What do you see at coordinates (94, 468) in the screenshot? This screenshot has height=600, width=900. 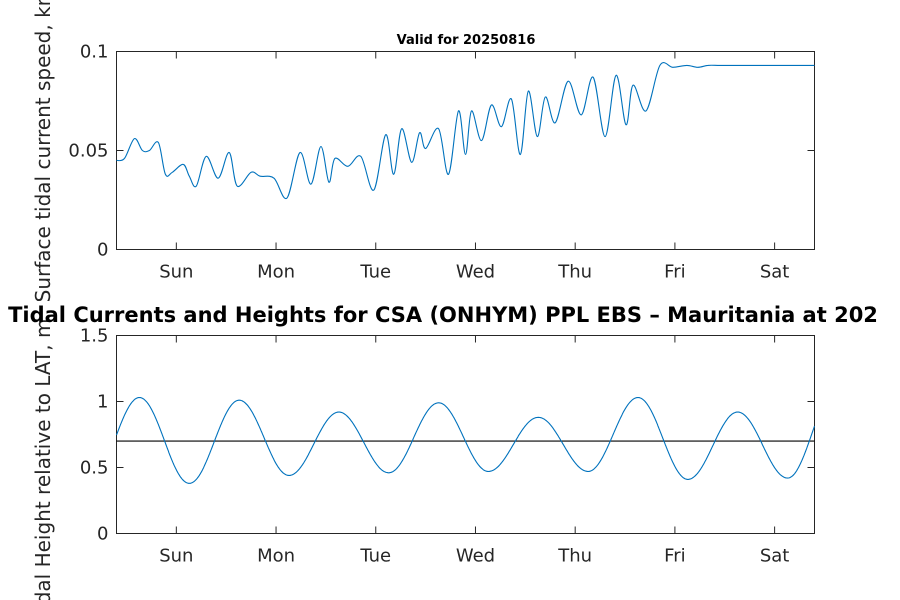 I see `y-tick-label: 0.5` at bounding box center [94, 468].